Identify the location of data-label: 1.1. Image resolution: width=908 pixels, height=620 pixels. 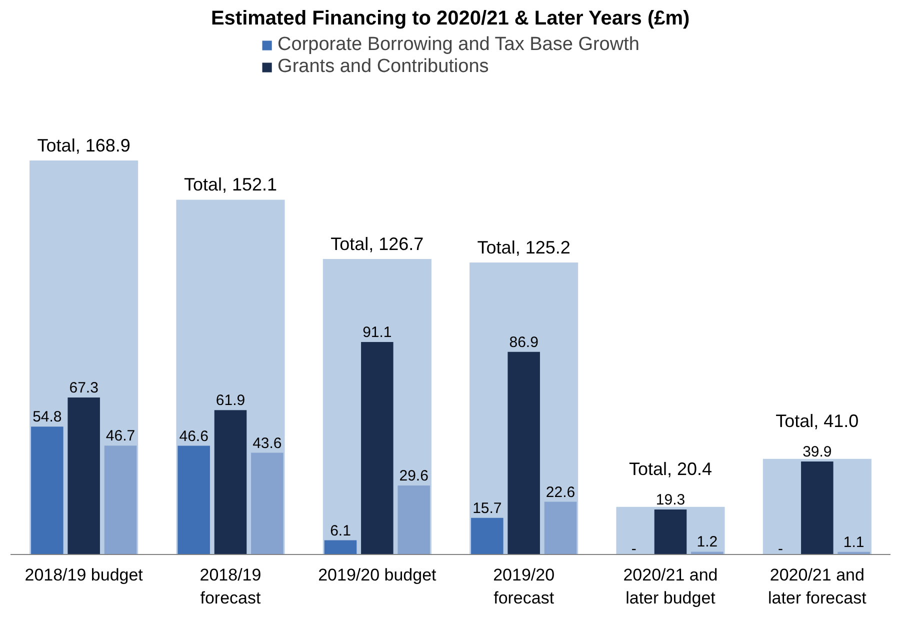
(853, 542).